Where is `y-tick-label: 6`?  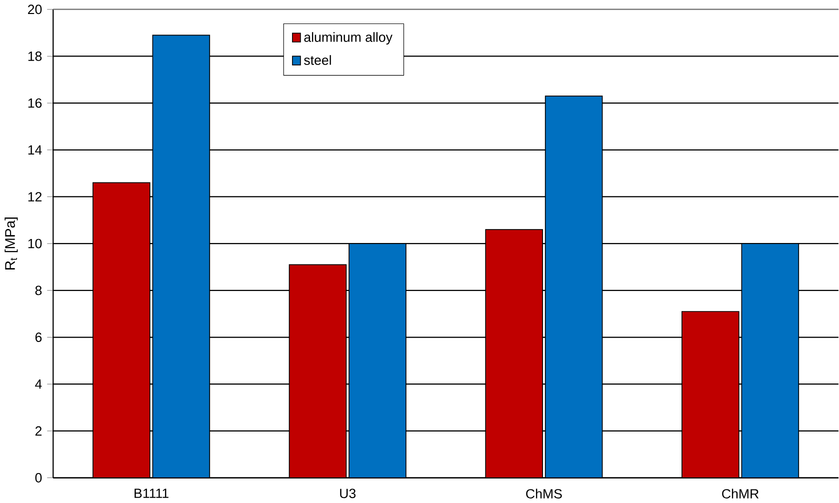
y-tick-label: 6 is located at coordinates (38, 337).